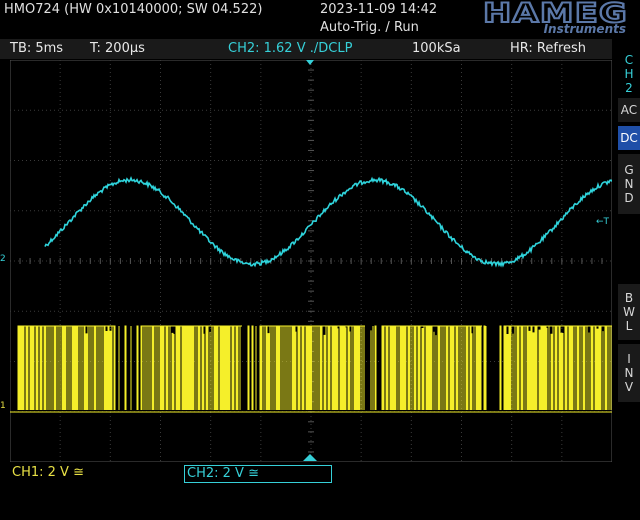 The width and height of the screenshot is (640, 520). I want to click on trigger-position-marker, so click(310, 62).